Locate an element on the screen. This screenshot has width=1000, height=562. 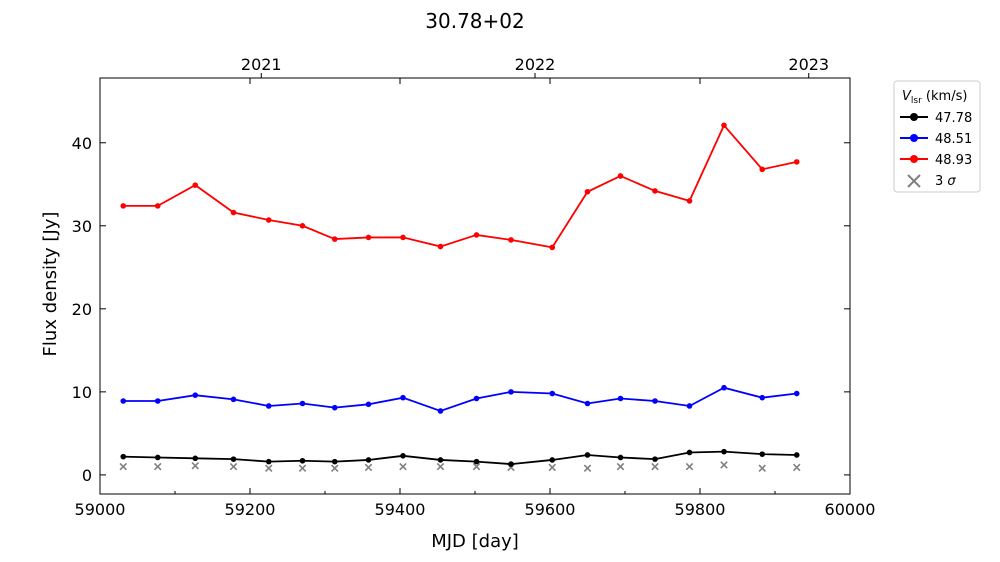
legend-item: 48.93 is located at coordinates (936, 160).